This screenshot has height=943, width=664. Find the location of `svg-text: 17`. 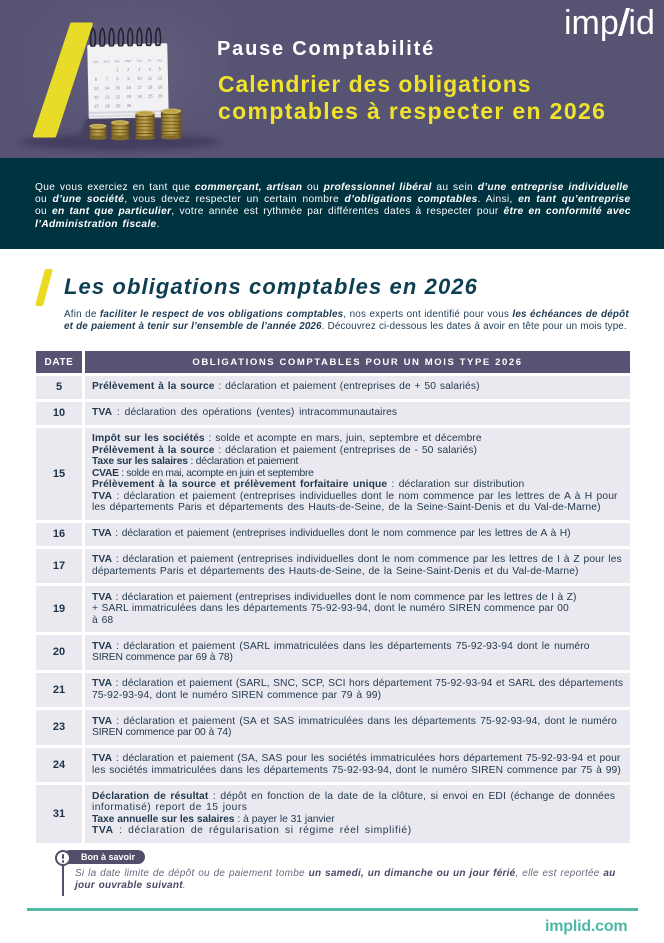

svg-text: 17 is located at coordinates (139, 87).